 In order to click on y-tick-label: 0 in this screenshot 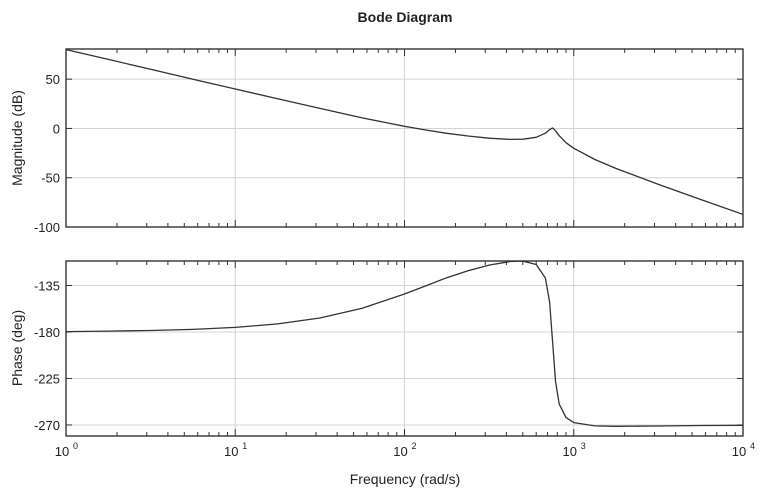, I will do `click(56, 128)`.